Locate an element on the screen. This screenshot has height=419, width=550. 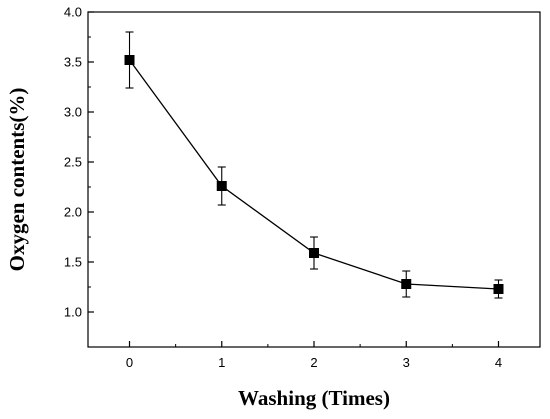
x-tick-label-3: 3 is located at coordinates (406, 362).